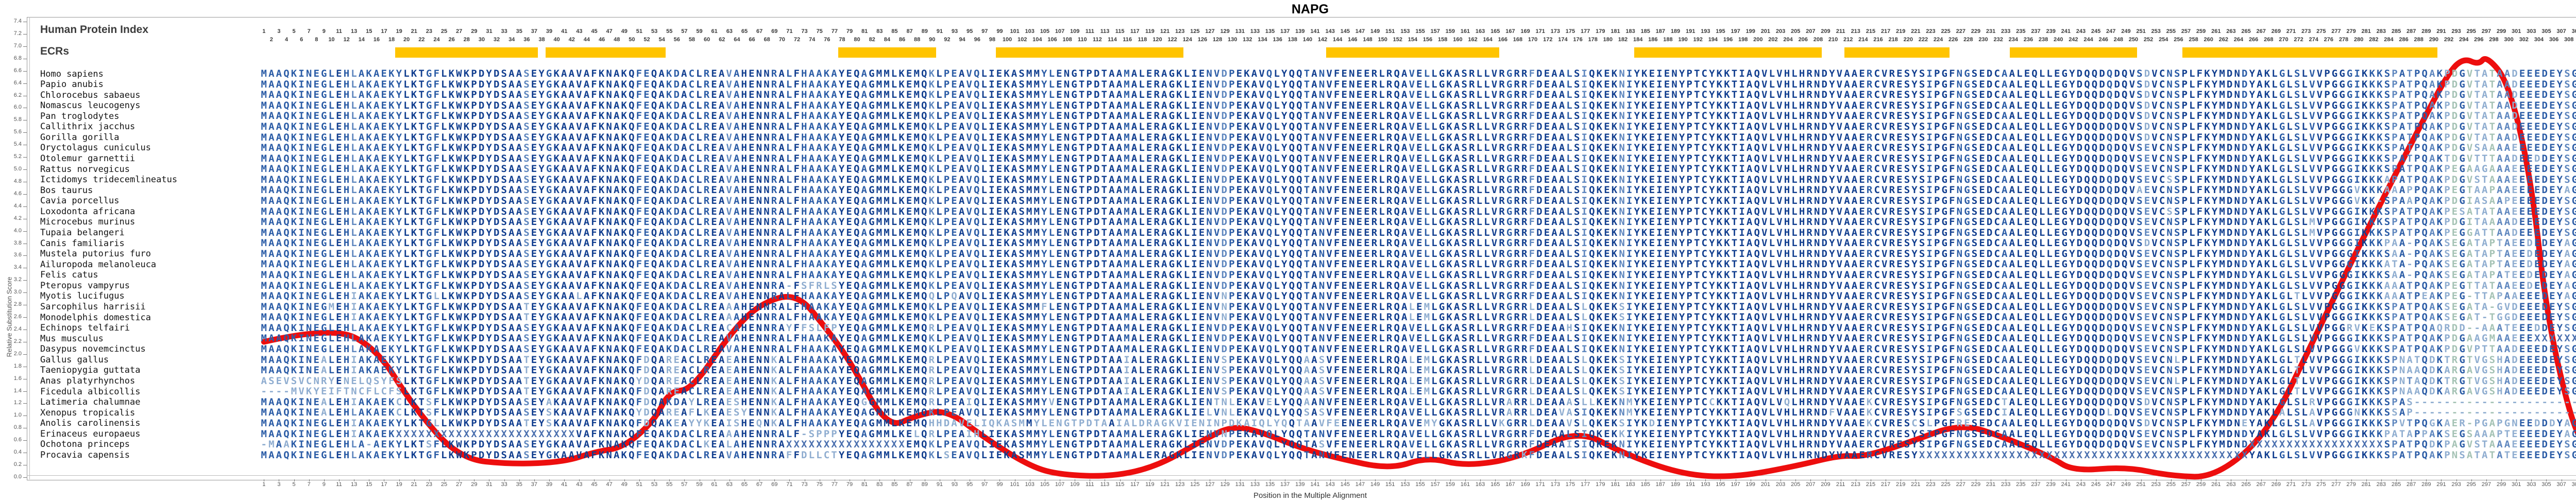 The width and height of the screenshot is (2576, 502). Describe the element at coordinates (1390, 485) in the screenshot. I see `x-tick-label: 151` at that location.